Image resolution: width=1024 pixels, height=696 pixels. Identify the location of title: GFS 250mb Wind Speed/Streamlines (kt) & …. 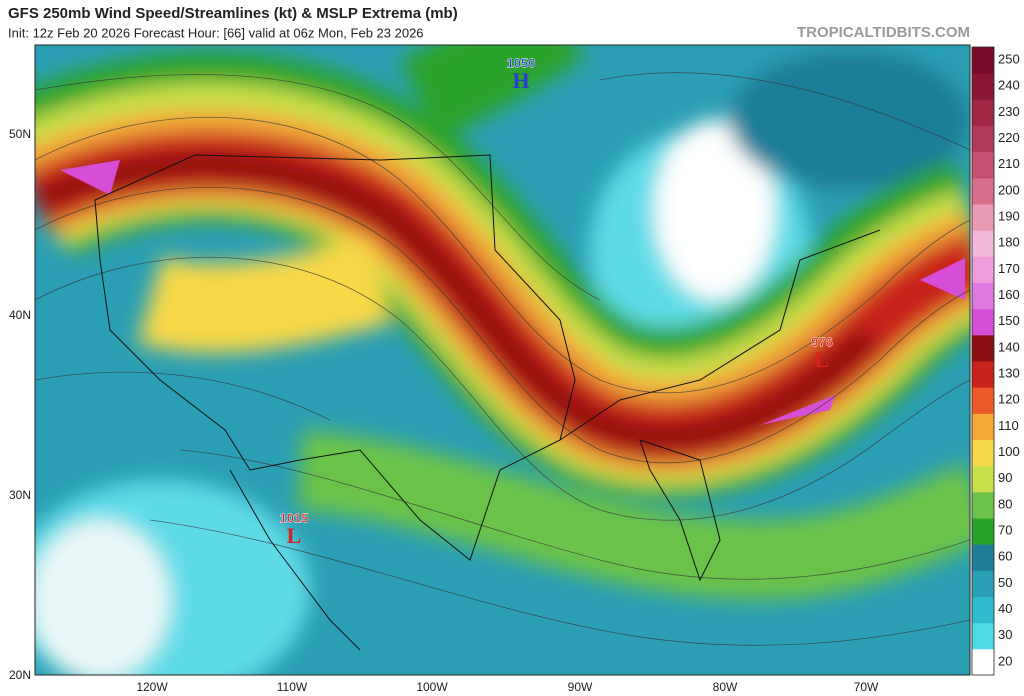
(233, 13).